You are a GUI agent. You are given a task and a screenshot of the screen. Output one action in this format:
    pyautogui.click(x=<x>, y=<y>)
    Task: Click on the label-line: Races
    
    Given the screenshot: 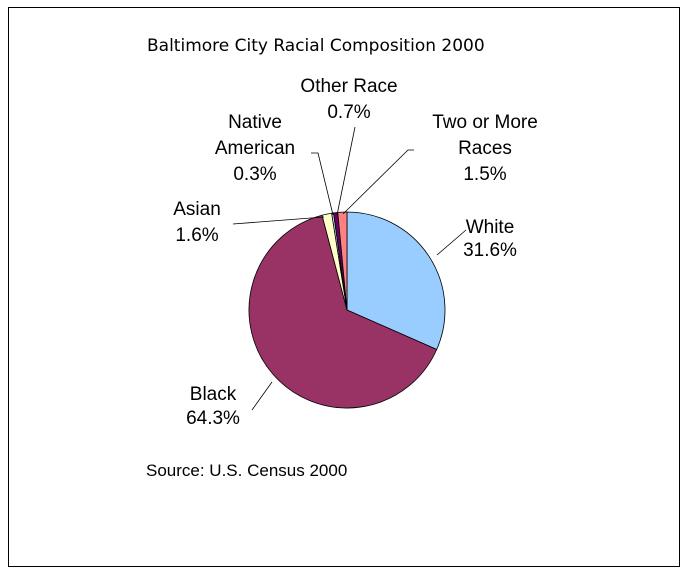 What is the action you would take?
    pyautogui.click(x=485, y=148)
    